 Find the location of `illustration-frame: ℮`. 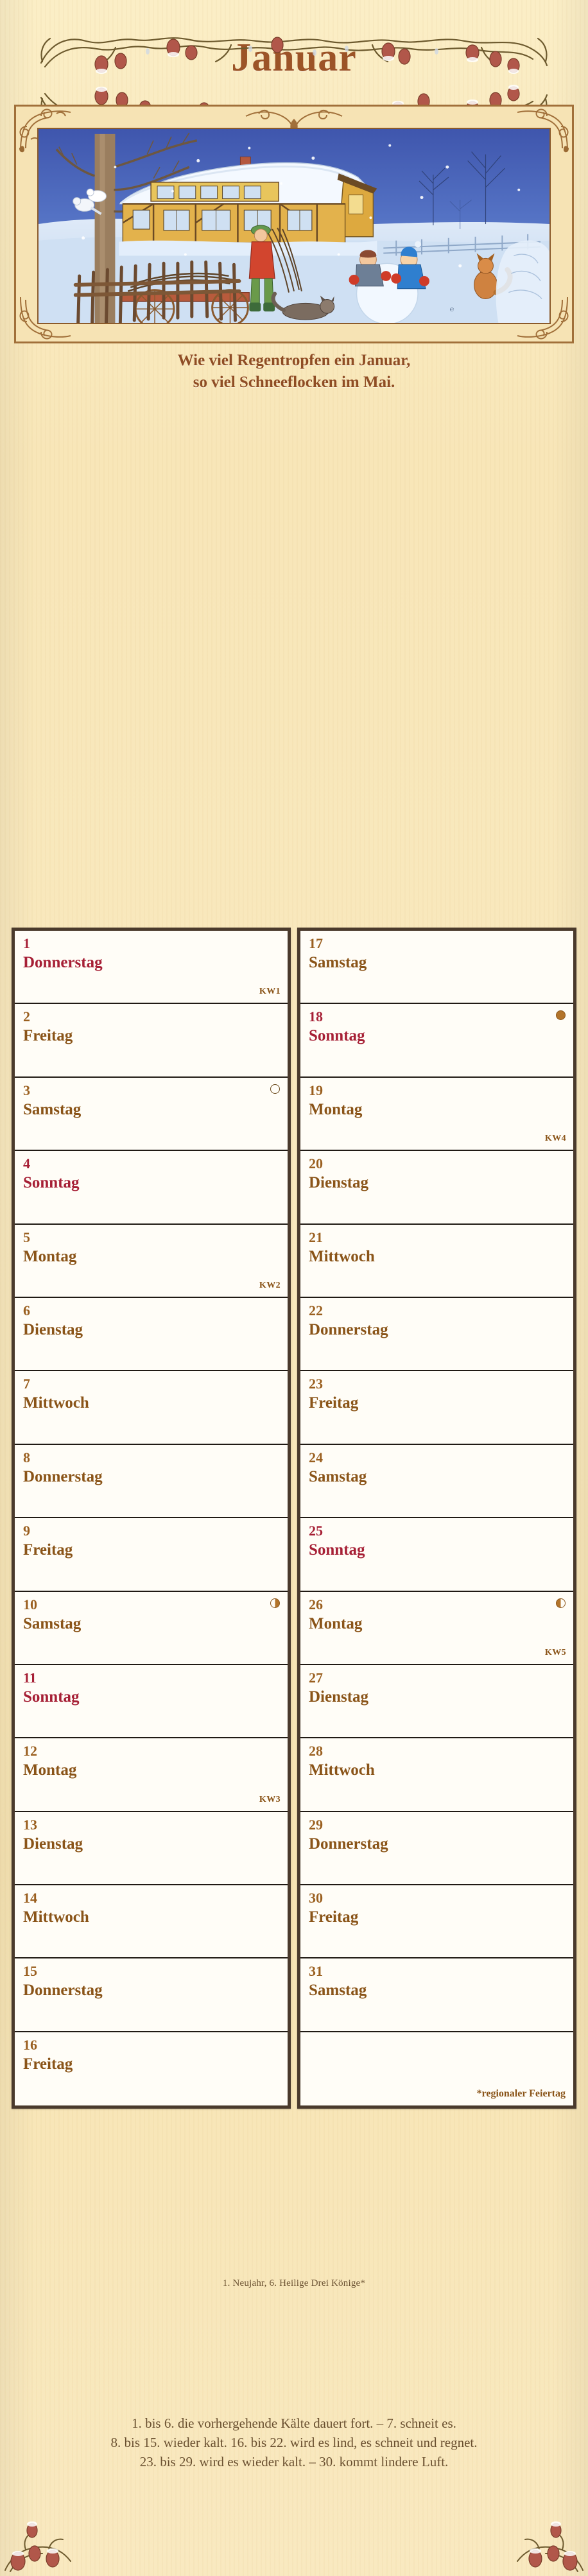

illustration-frame: ℮ is located at coordinates (294, 224).